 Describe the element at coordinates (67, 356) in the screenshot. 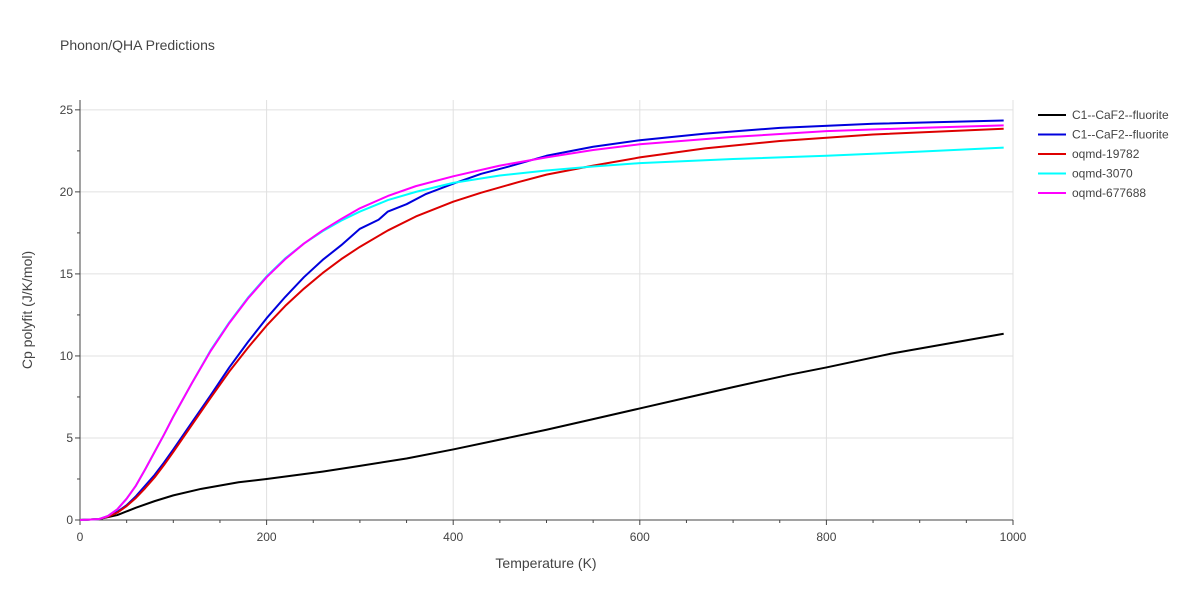

I see `y-tick-label: 10` at that location.